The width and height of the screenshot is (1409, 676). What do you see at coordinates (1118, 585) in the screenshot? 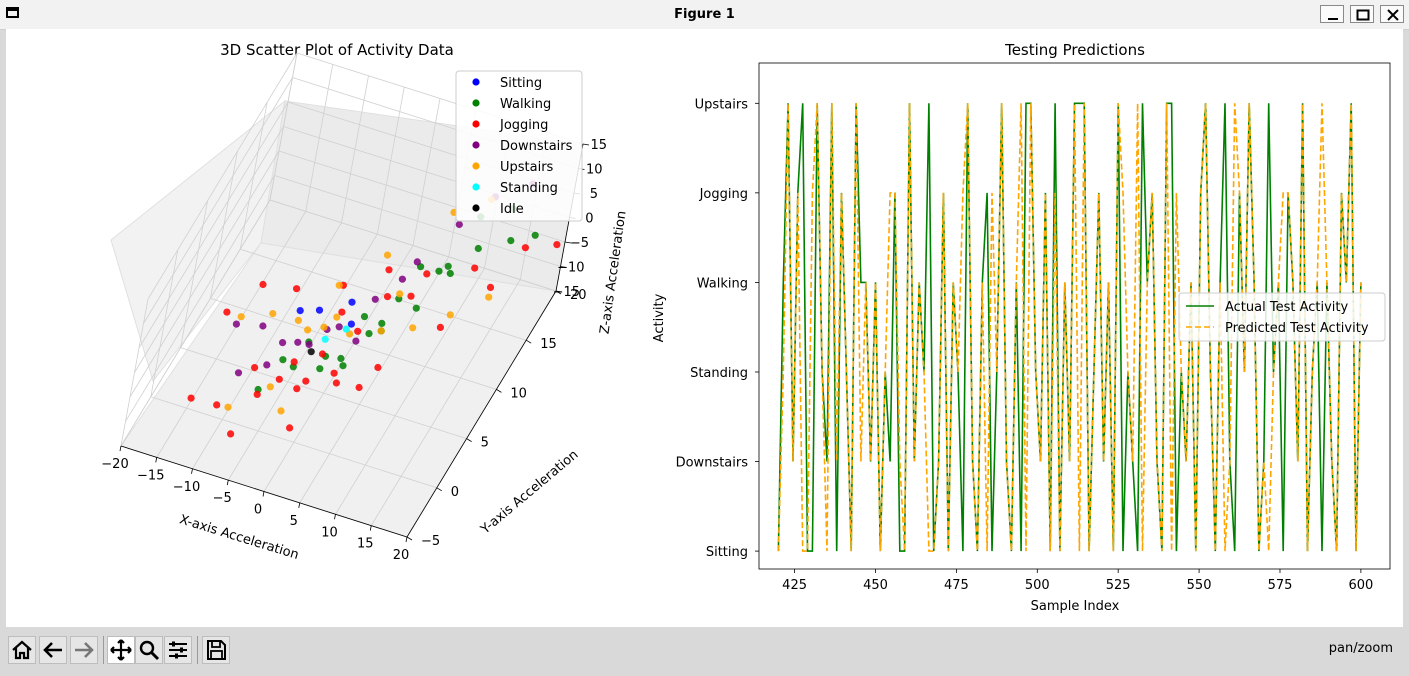
I see `x-tick-label: 525` at bounding box center [1118, 585].